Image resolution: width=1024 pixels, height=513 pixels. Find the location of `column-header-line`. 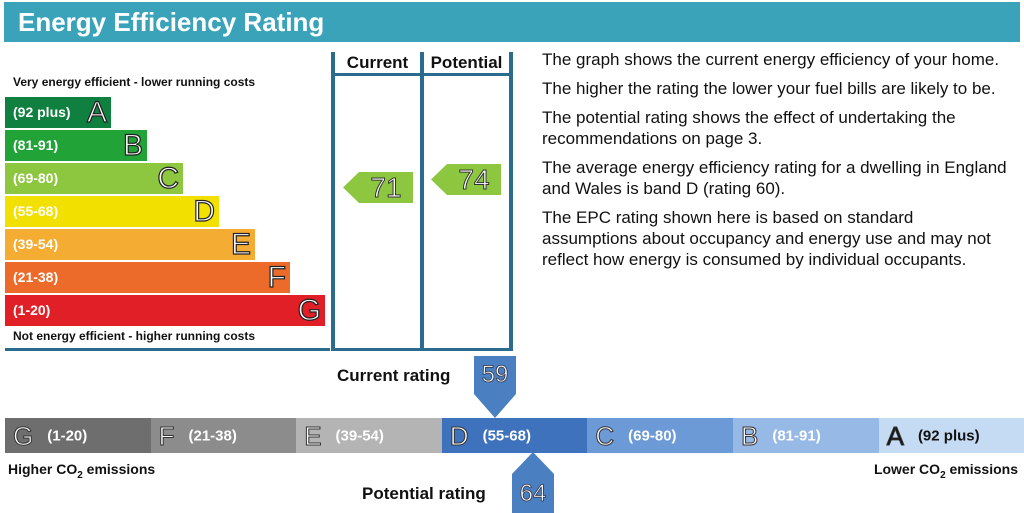

column-header-line is located at coordinates (422, 74).